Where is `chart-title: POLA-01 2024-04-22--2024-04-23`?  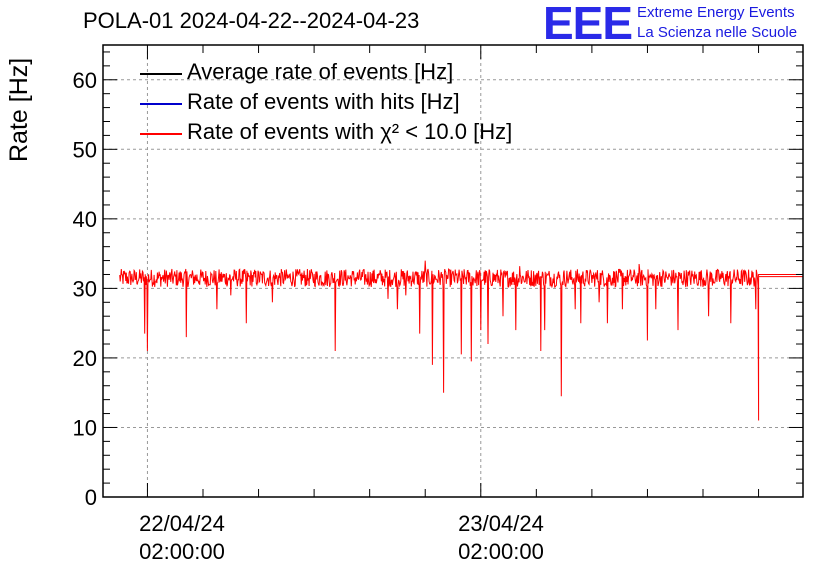
chart-title: POLA-01 2024-04-22--2024-04-23 is located at coordinates (251, 20).